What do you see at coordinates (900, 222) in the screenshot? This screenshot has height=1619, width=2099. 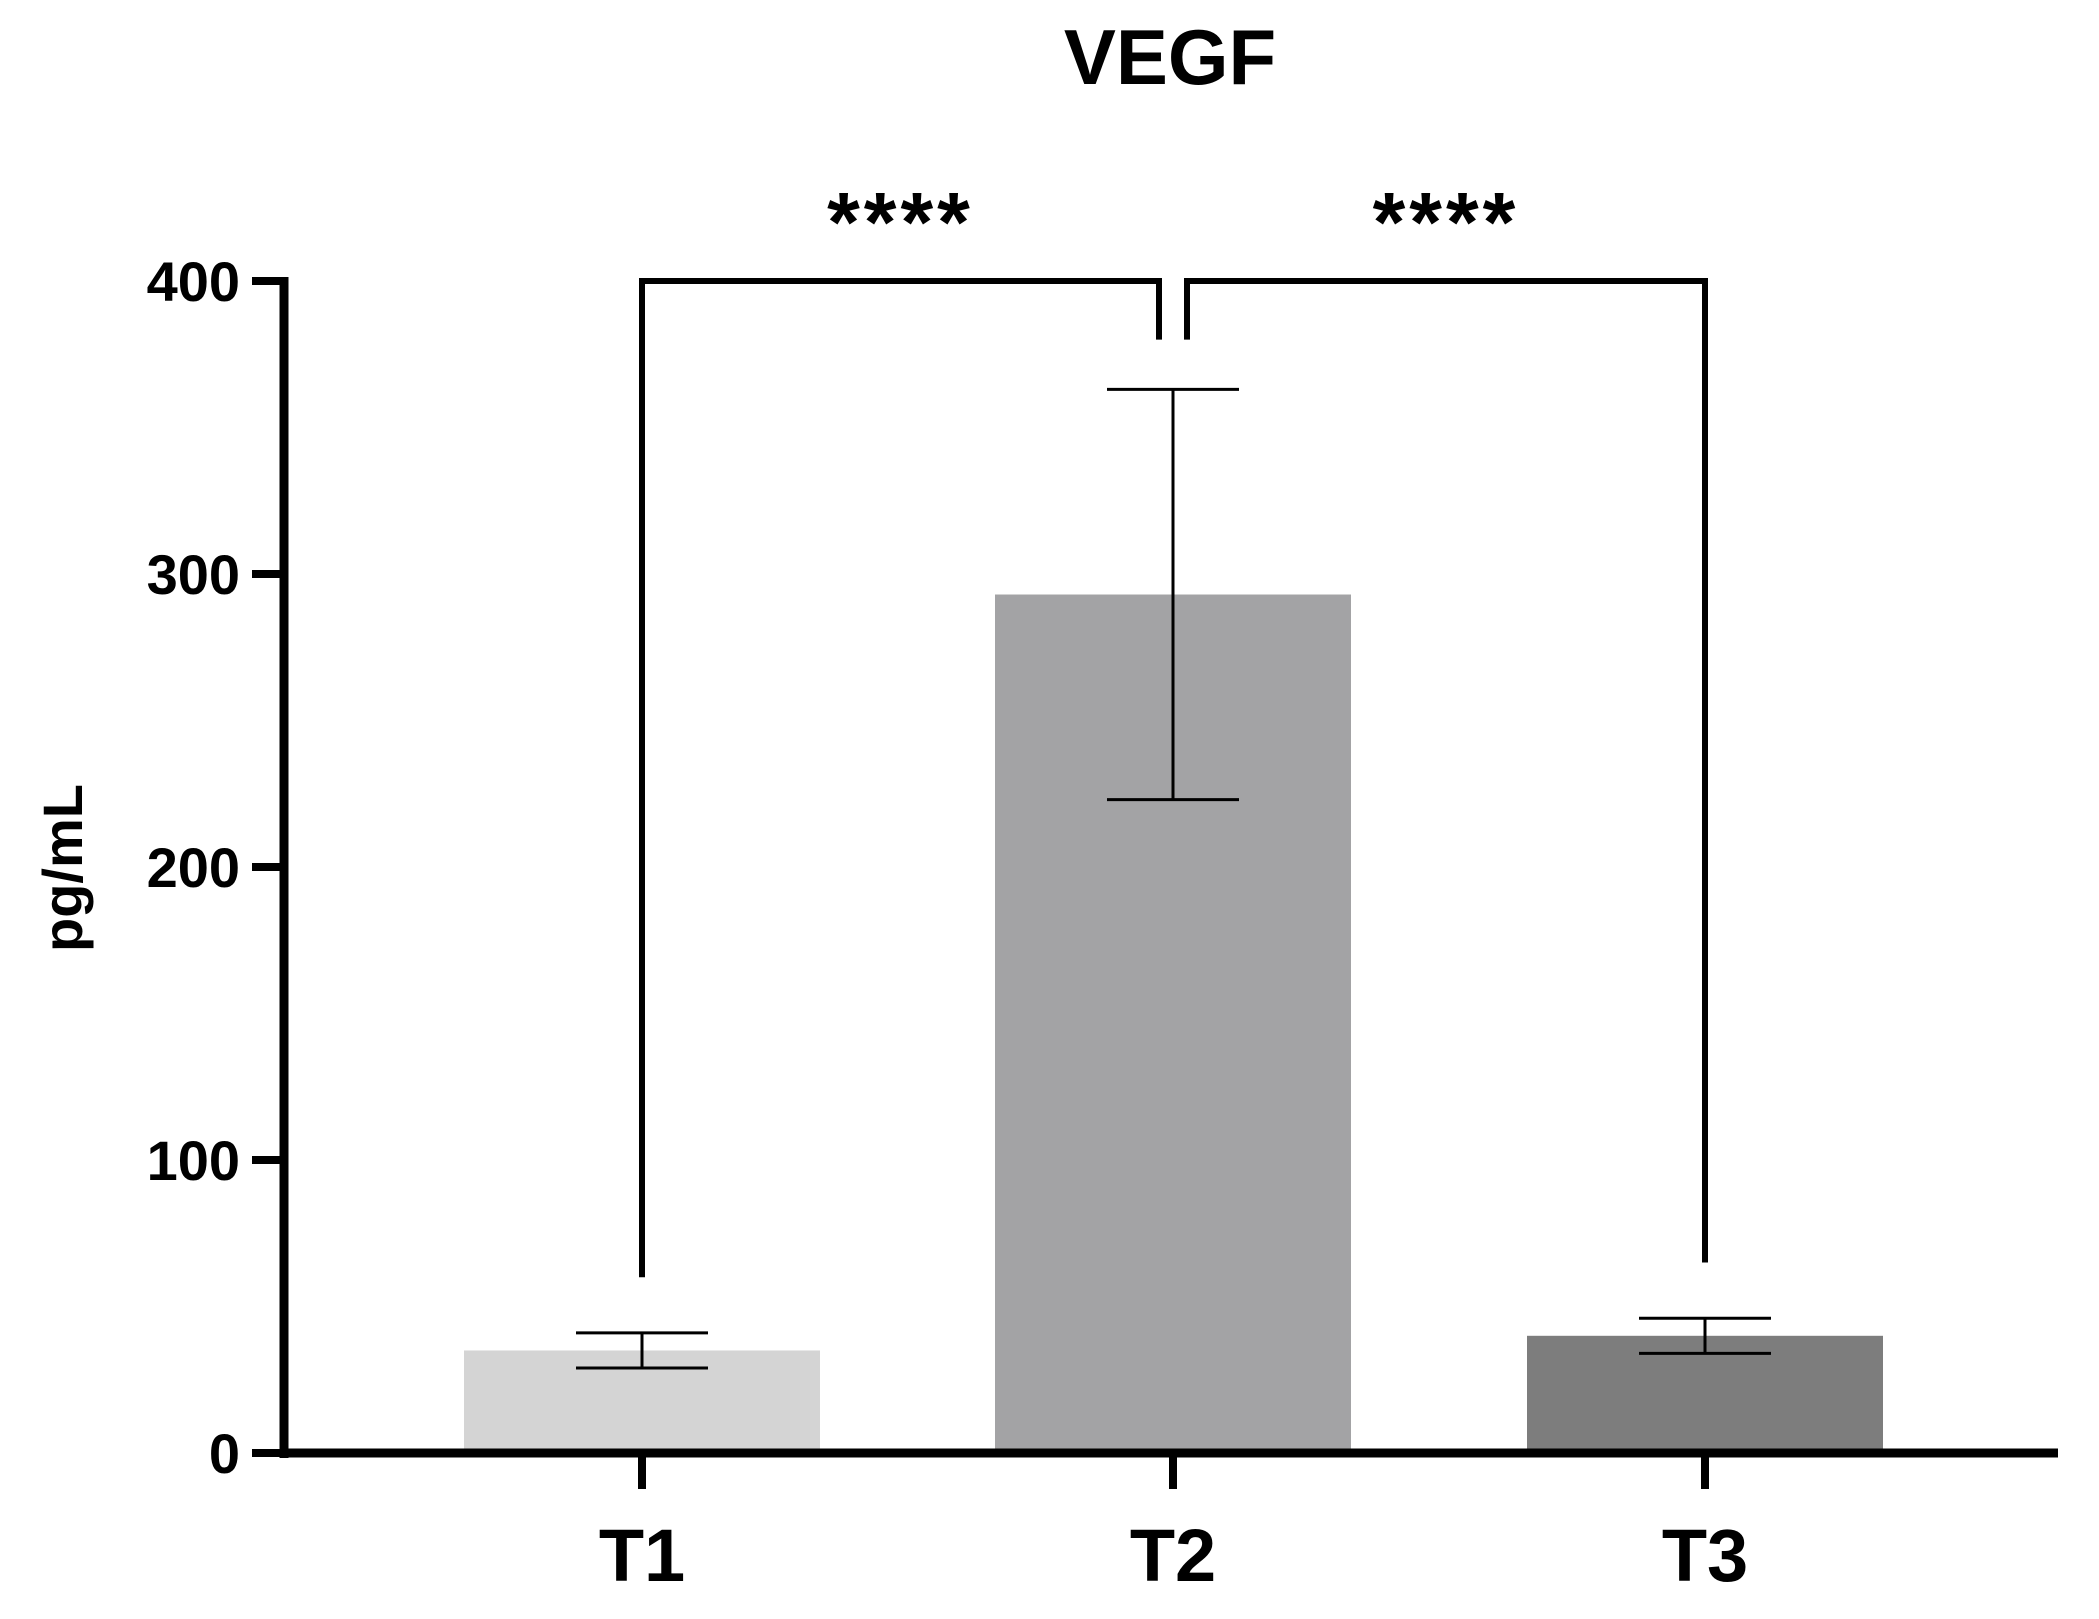 I see `significance-bracket-t1-t2-label: ****` at bounding box center [900, 222].